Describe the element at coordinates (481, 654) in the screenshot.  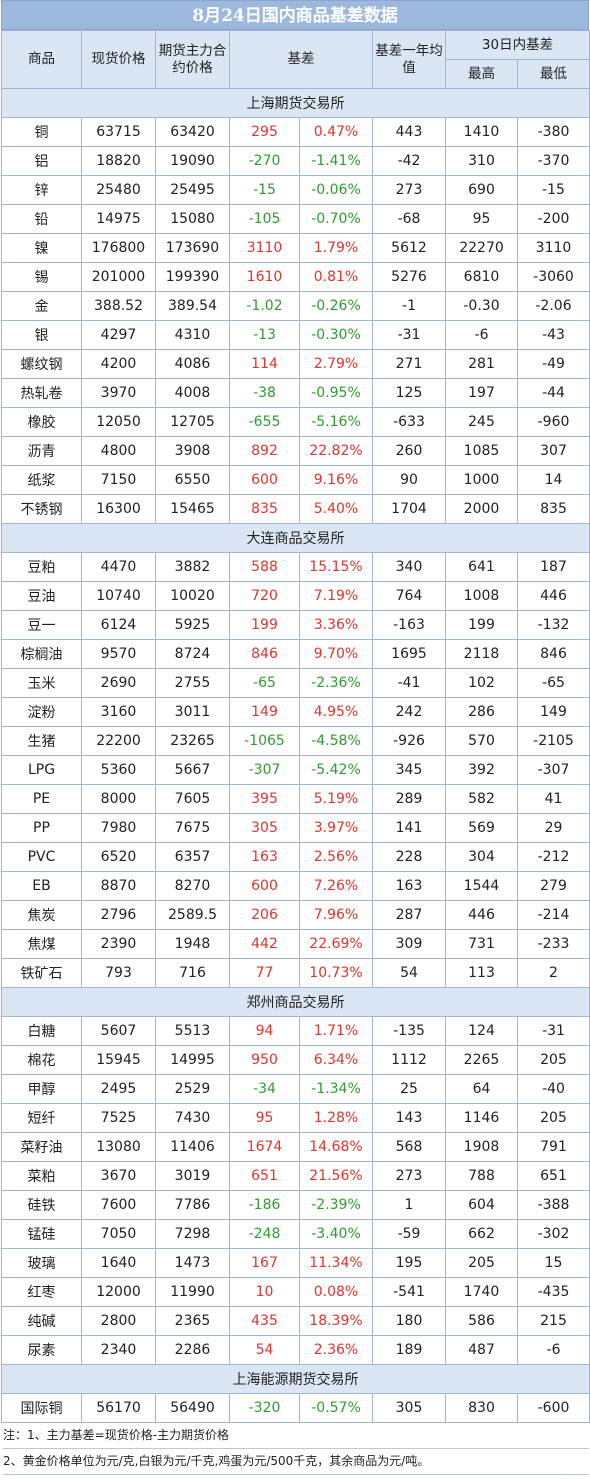
I see `cell-high: 2118` at that location.